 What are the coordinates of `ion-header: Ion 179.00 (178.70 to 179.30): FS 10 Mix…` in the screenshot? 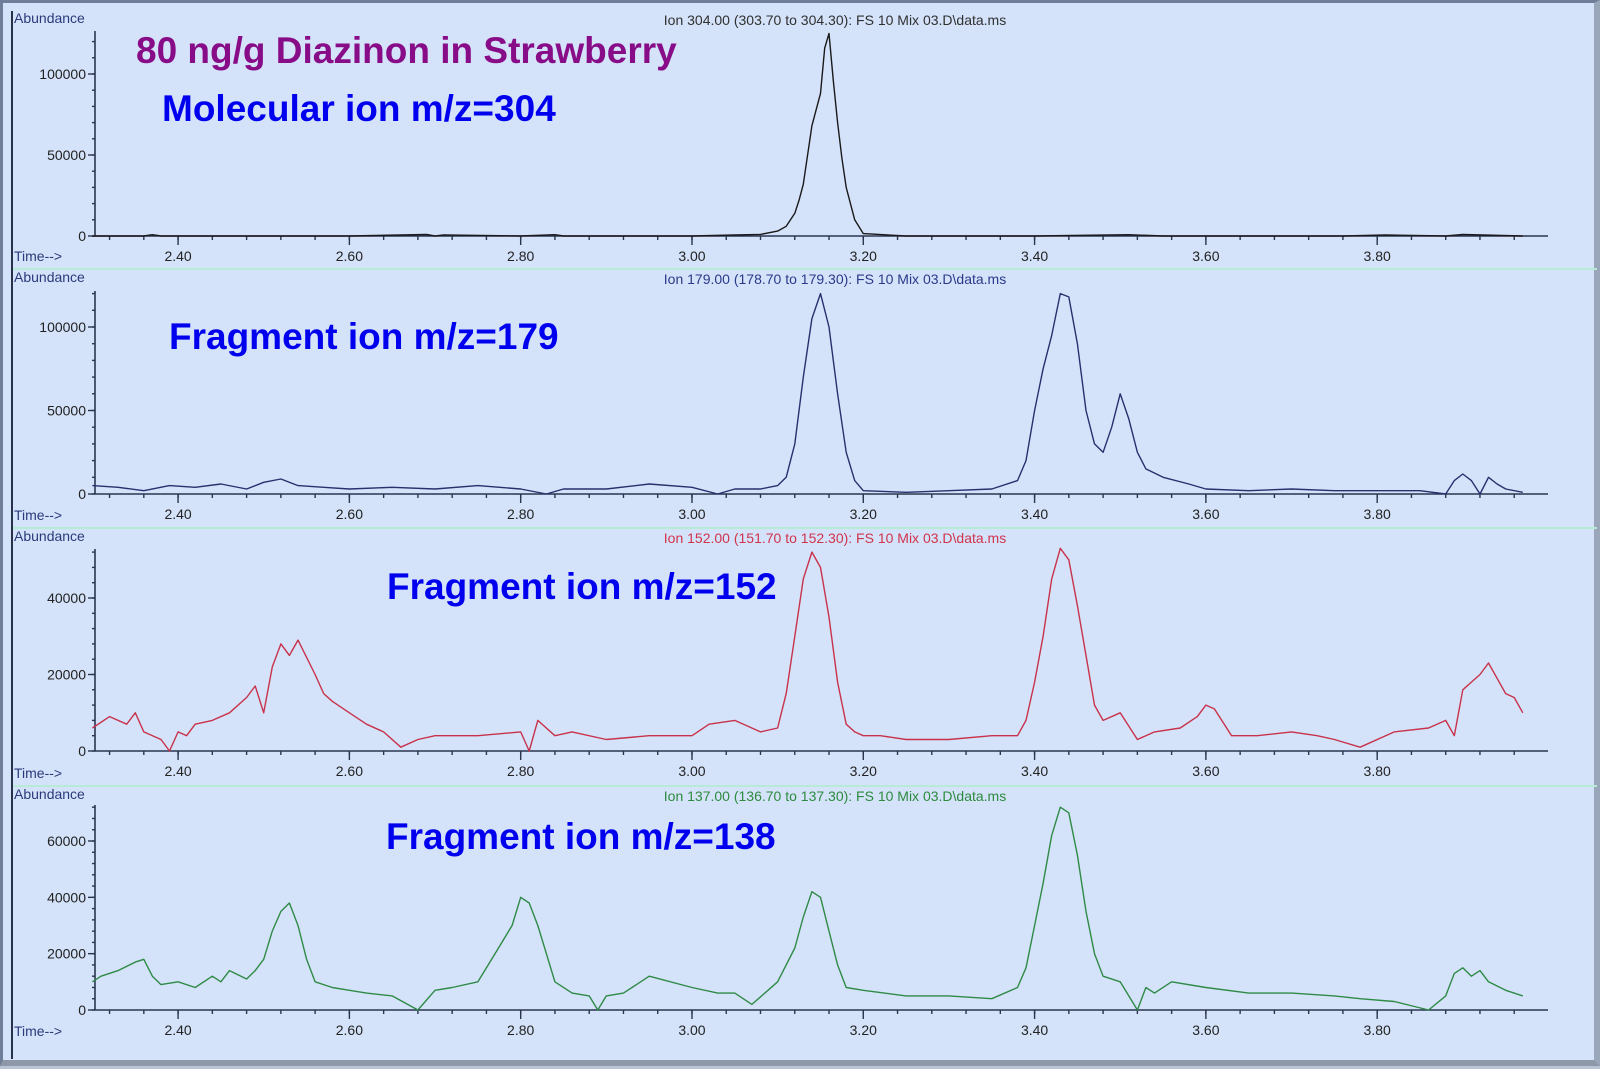 It's located at (835, 279).